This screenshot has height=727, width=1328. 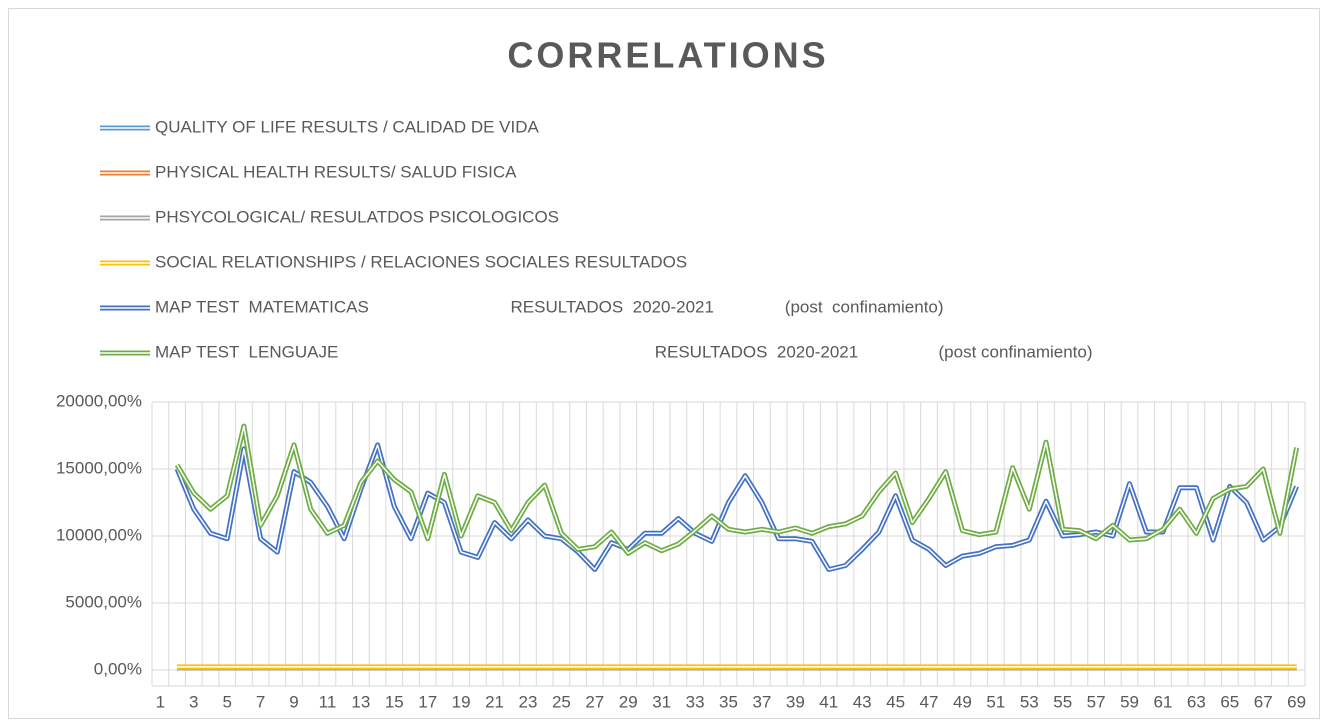 What do you see at coordinates (695, 701) in the screenshot?
I see `x-tick-label: 33` at bounding box center [695, 701].